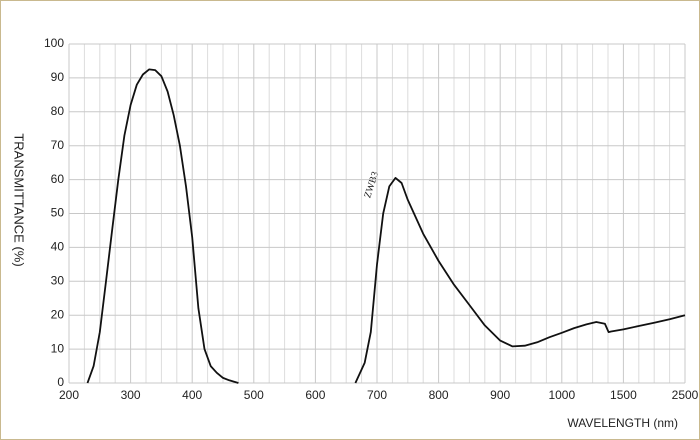 The width and height of the screenshot is (700, 440). Describe the element at coordinates (60, 382) in the screenshot. I see `y-tick-label: 0` at that location.